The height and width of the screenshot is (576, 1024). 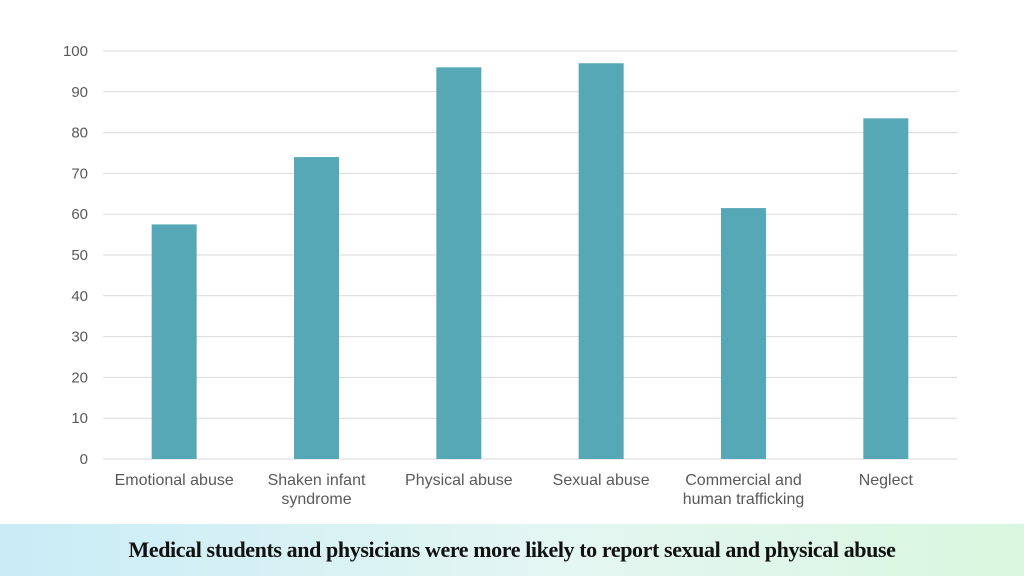 What do you see at coordinates (79, 255) in the screenshot?
I see `y-tick-label-50: 50` at bounding box center [79, 255].